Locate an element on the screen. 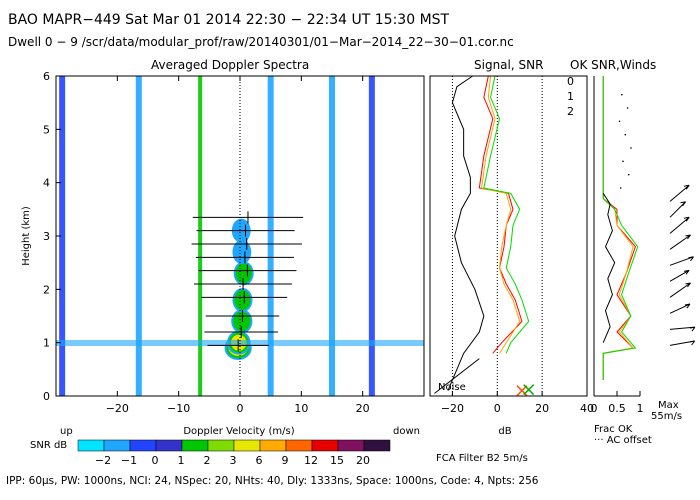 The image size is (700, 500). ac-offset-label: ··· AC offset is located at coordinates (623, 440).